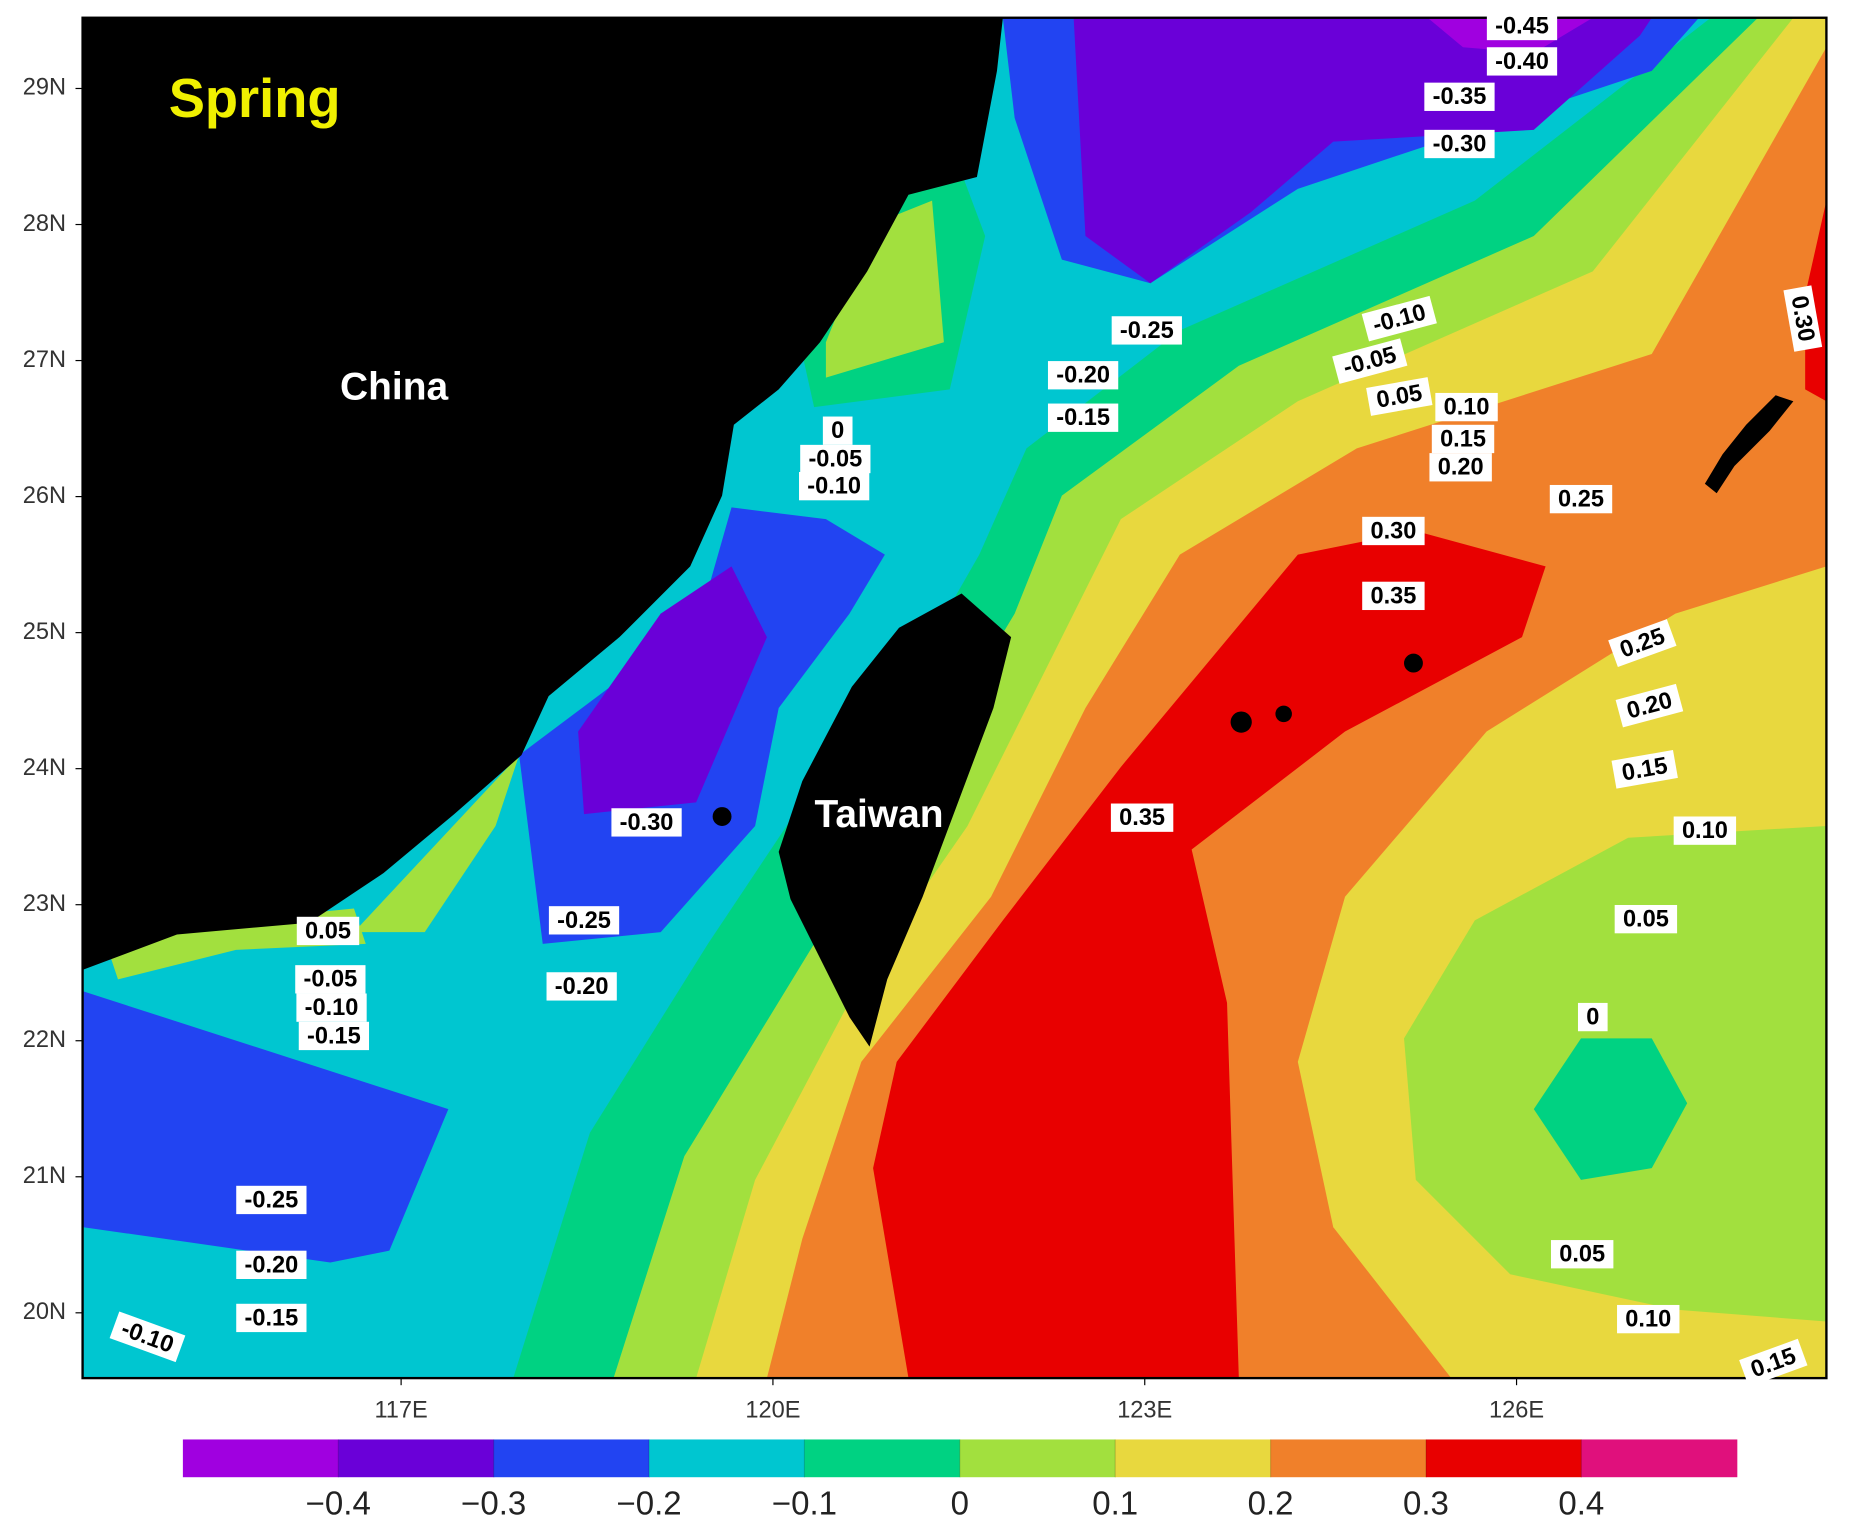 Image resolution: width=1850 pixels, height=1528 pixels. I want to click on ryukyu-islands, so click(1749, 444).